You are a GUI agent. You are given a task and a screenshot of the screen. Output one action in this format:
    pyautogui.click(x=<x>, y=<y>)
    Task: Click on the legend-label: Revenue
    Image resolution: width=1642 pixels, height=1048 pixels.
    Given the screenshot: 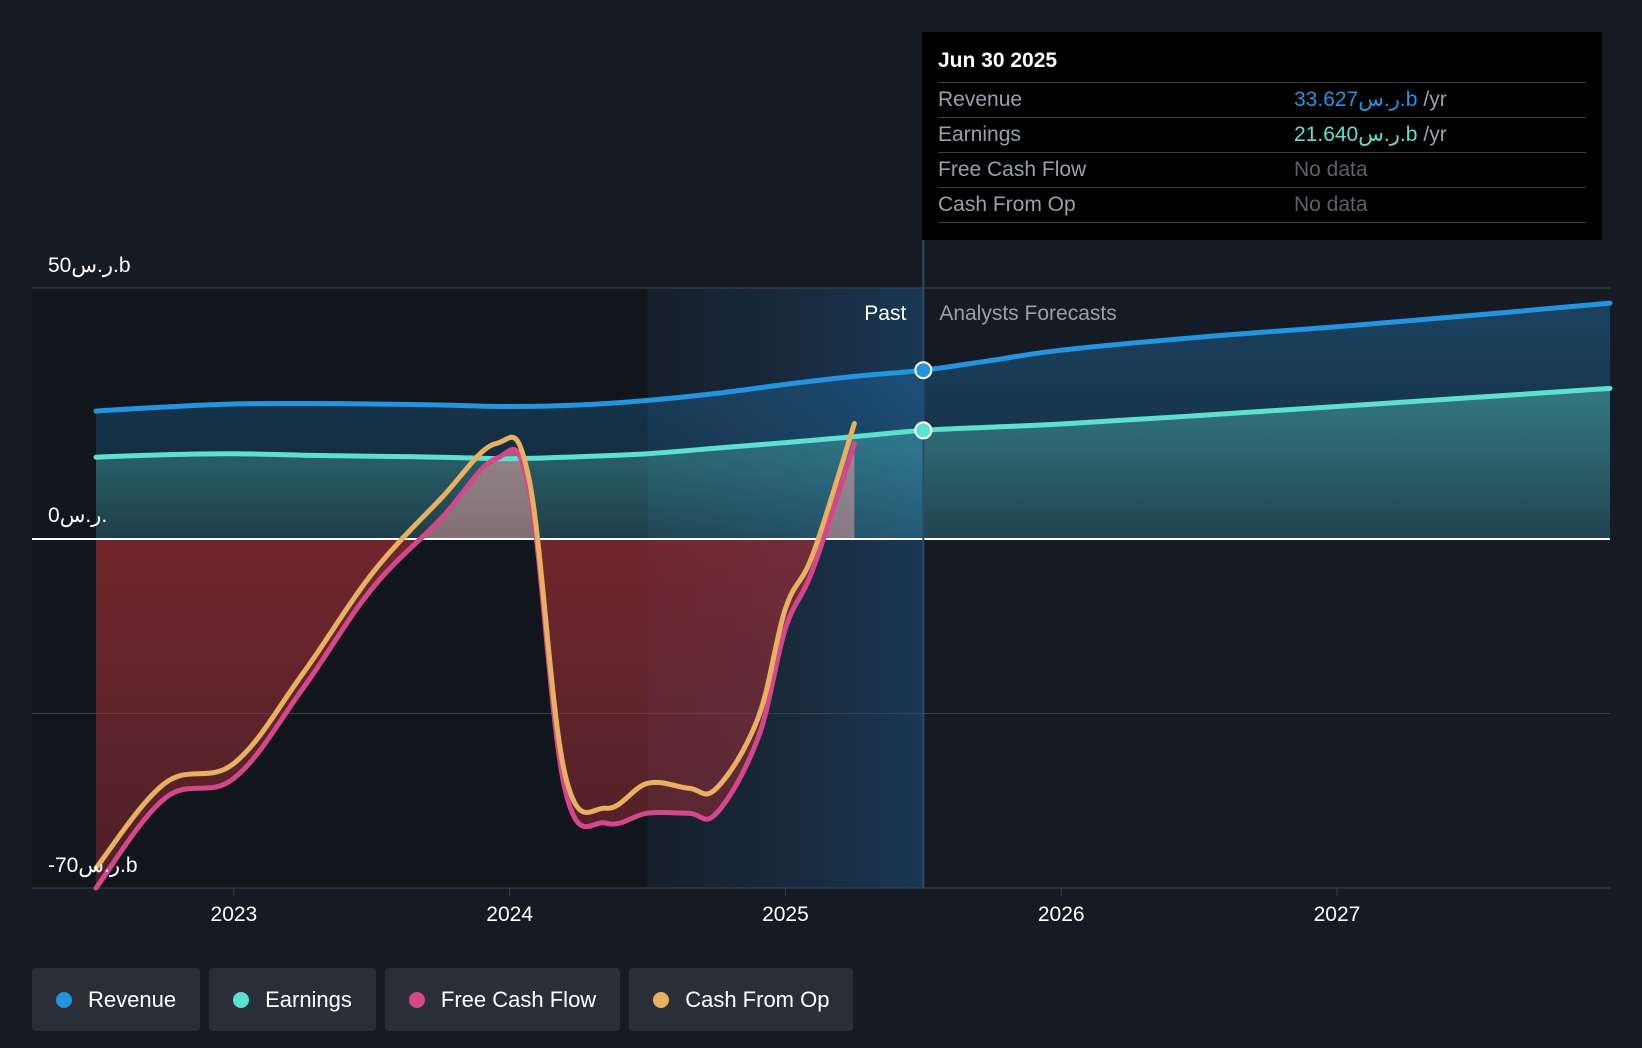 What is the action you would take?
    pyautogui.click(x=132, y=999)
    